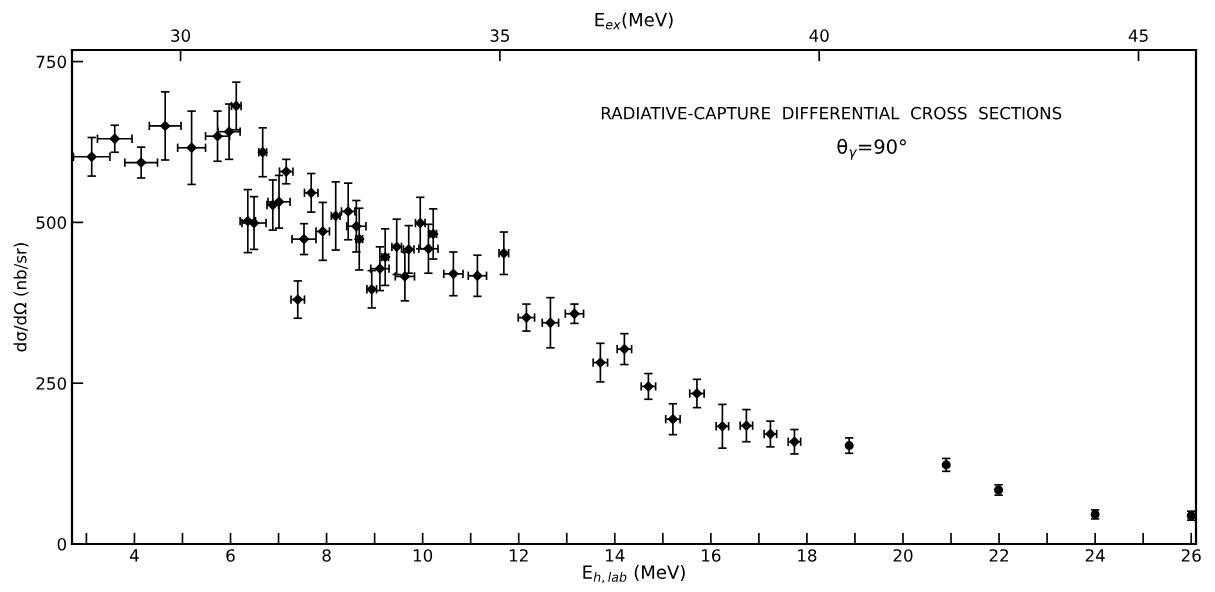 Image resolution: width=1215 pixels, height=592 pixels. What do you see at coordinates (615, 555) in the screenshot?
I see `x-tick-label: 14` at bounding box center [615, 555].